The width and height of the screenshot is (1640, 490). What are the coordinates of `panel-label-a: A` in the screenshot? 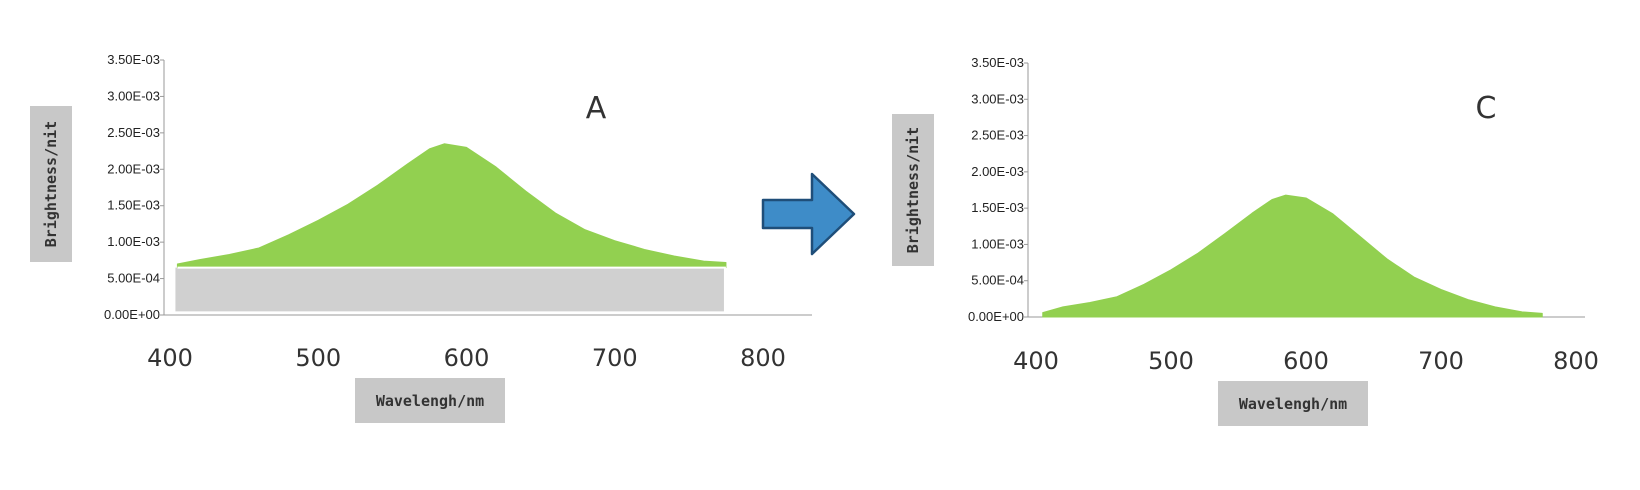 It's located at (596, 108).